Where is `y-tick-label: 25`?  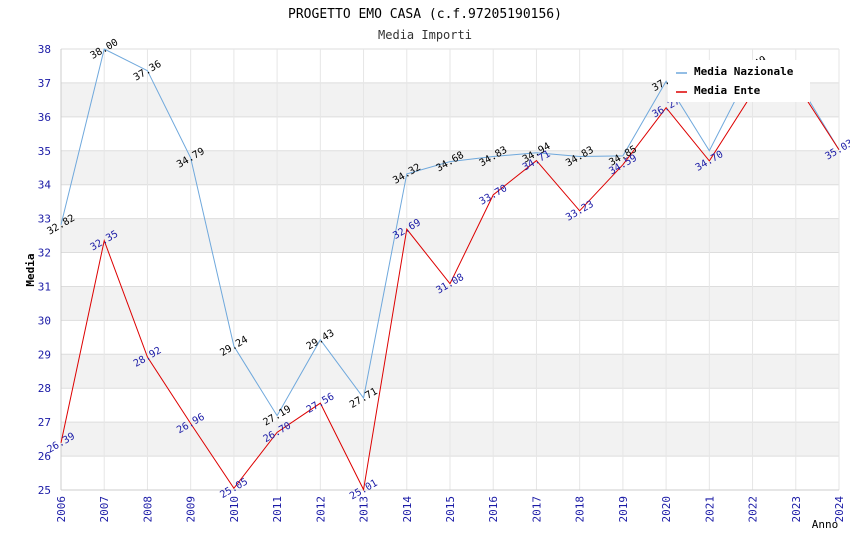 y-tick-label: 25 is located at coordinates (44, 490).